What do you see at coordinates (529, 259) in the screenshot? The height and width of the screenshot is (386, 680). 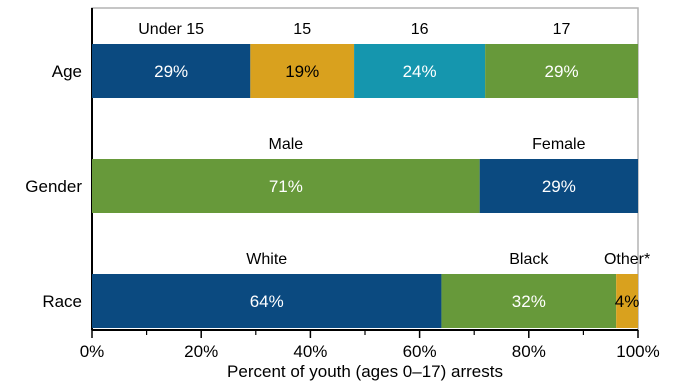 I see `segment-name-race-black: Black` at bounding box center [529, 259].